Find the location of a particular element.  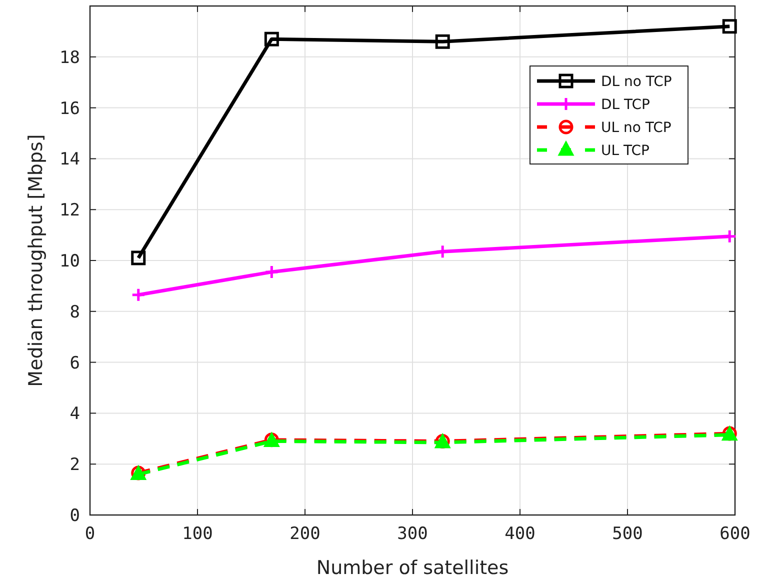

y-tick-label: 14 is located at coordinates (70, 160).